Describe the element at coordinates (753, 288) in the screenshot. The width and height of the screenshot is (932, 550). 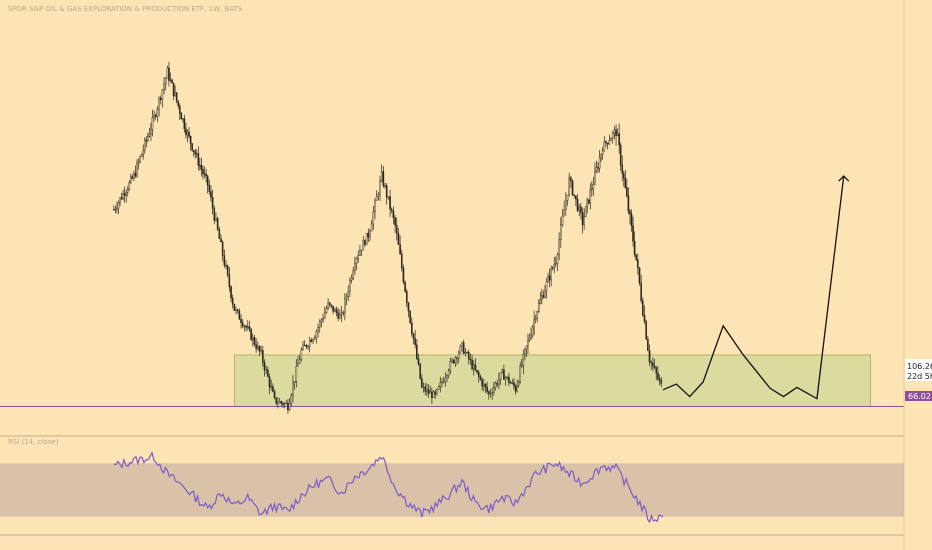
I see `projection-path` at that location.